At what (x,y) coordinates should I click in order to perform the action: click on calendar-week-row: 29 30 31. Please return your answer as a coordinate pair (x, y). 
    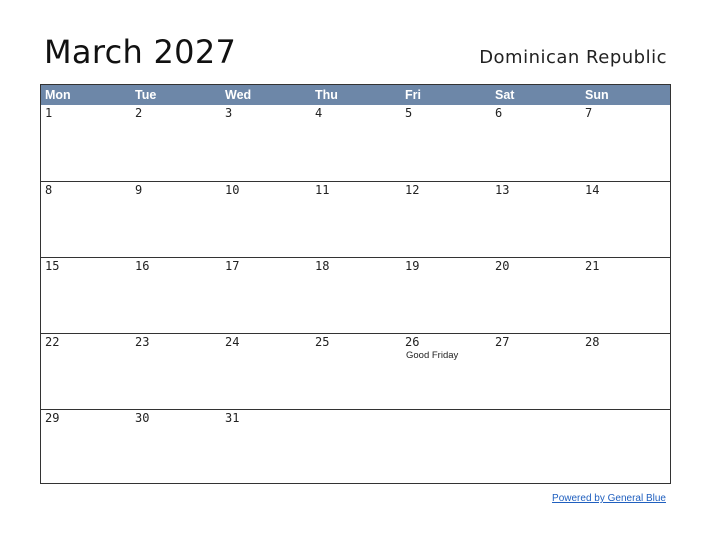
    Looking at the image, I should click on (355, 447).